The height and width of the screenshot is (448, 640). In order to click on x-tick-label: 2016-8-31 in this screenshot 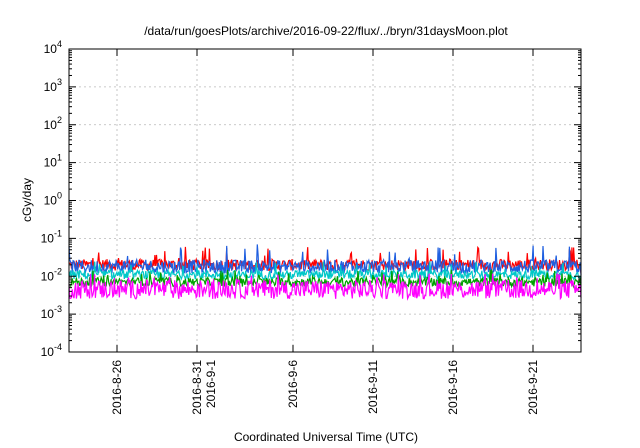, I will do `click(197, 387)`.